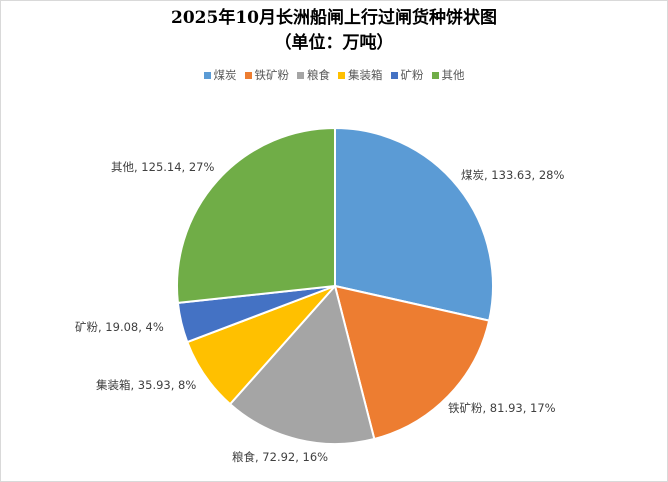 Image resolution: width=668 pixels, height=482 pixels. Describe the element at coordinates (146, 385) in the screenshot. I see `data-label-container: 集装箱, 35.93, 8%` at that location.